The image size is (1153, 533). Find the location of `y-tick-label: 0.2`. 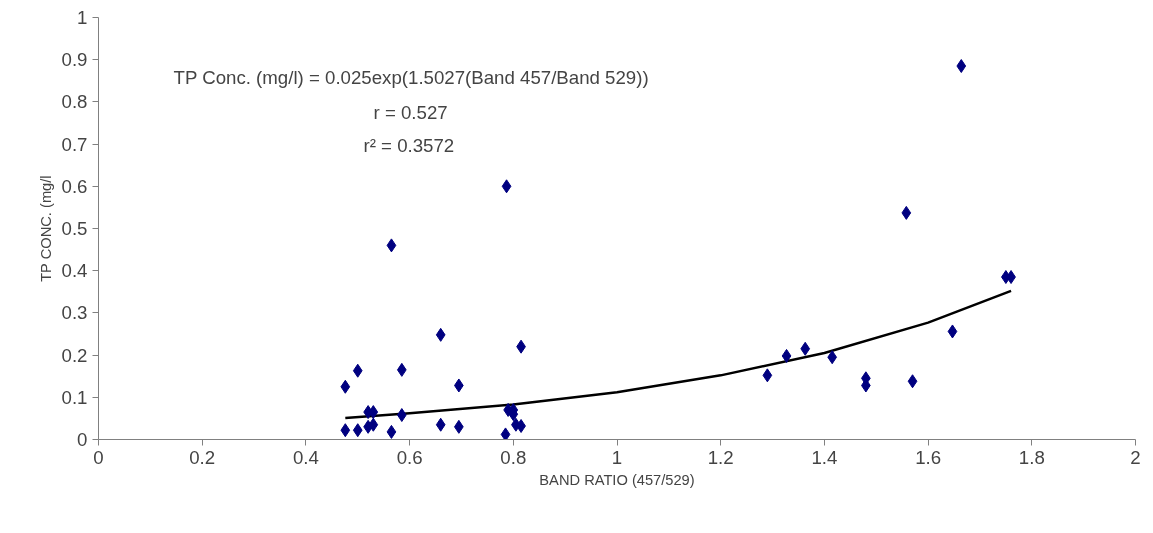

y-tick-label: 0.2 is located at coordinates (74, 355).